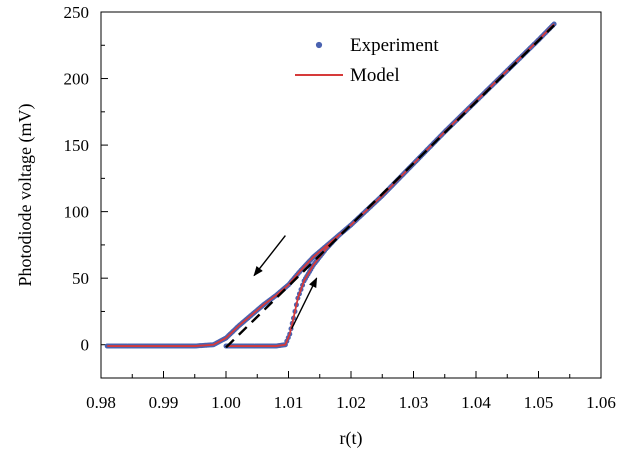  I want to click on arrows-layer, so click(285, 282).